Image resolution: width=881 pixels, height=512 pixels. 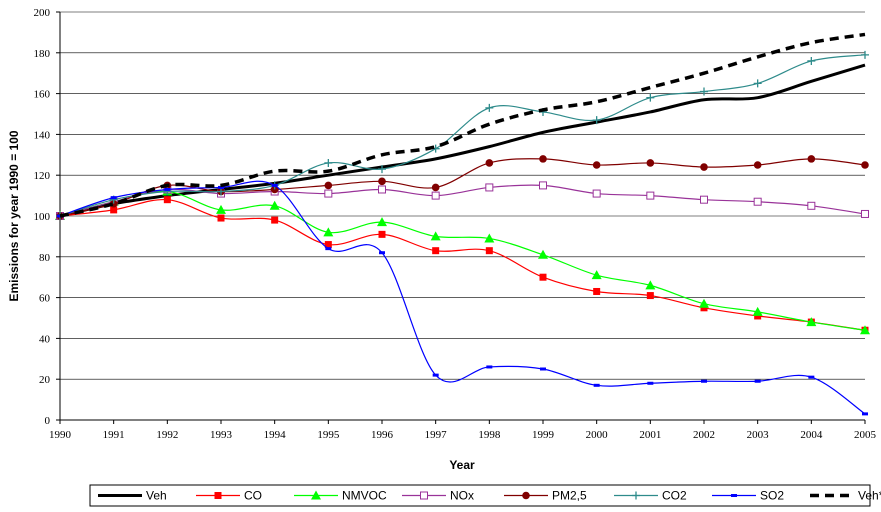 I want to click on x-tick-label: 2003, so click(x=758, y=435).